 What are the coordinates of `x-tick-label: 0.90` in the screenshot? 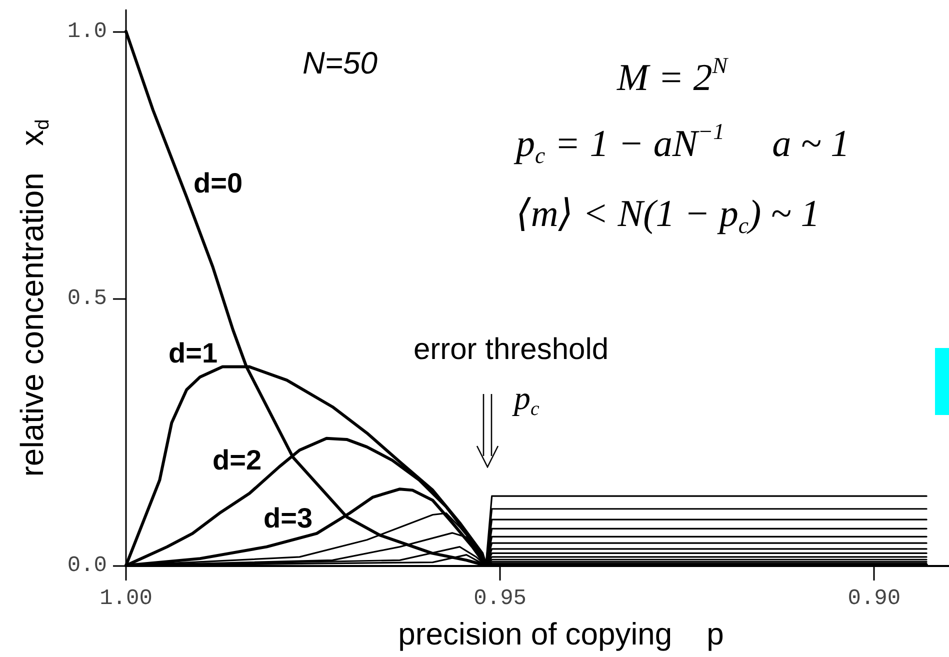 It's located at (874, 598).